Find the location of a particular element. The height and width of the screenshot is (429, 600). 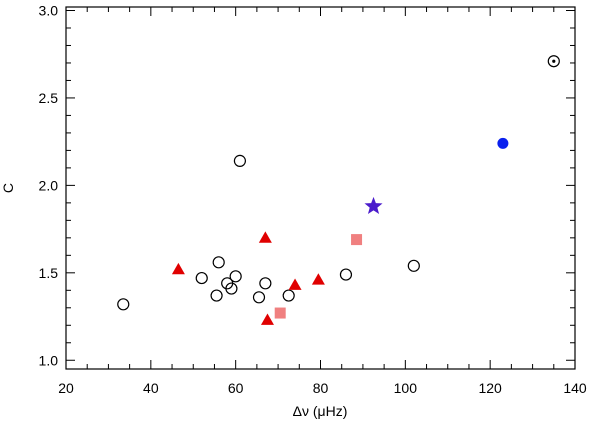

y-tick-label: 1.0 is located at coordinates (49, 360).